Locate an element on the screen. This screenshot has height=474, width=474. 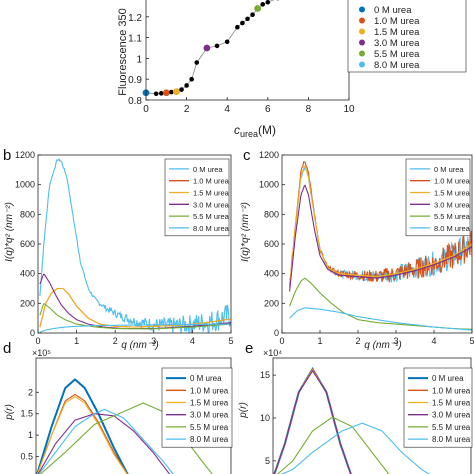
y-tick-label: 0.5 is located at coordinates (26, 457).